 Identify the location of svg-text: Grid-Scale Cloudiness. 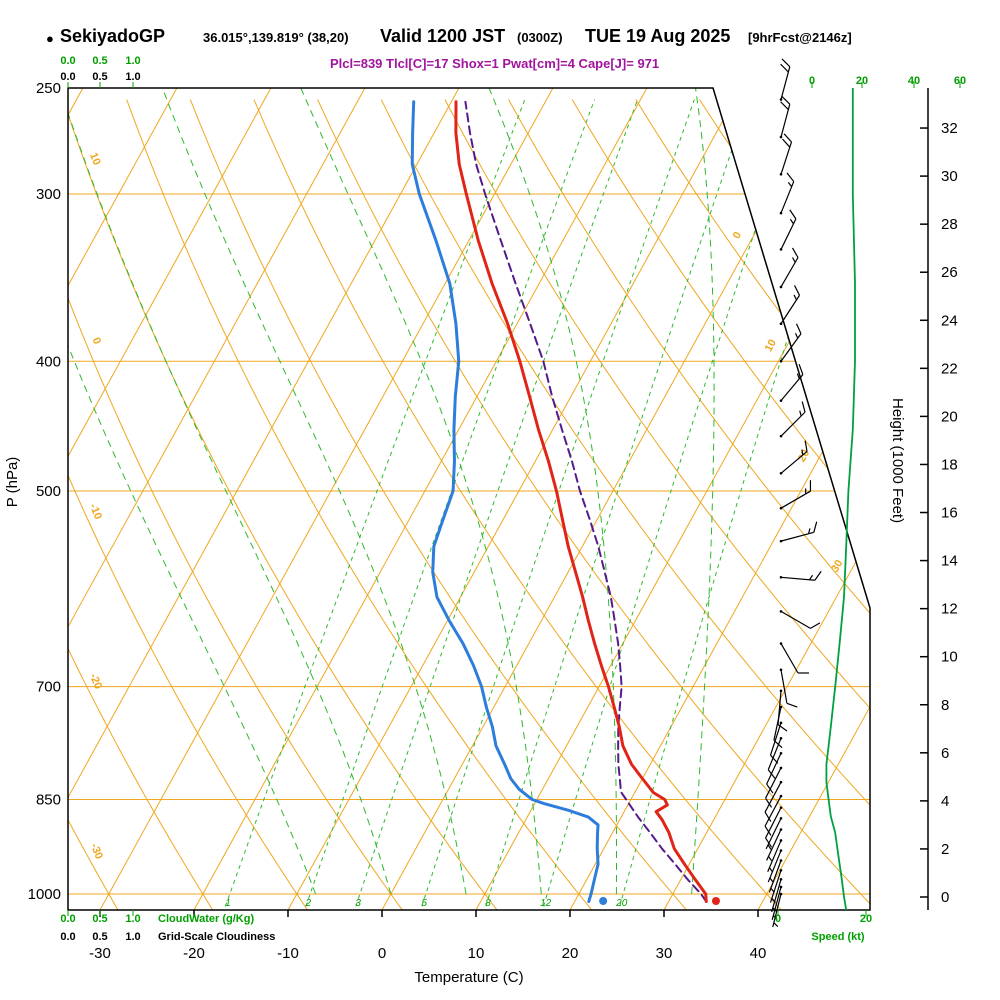
(216, 937).